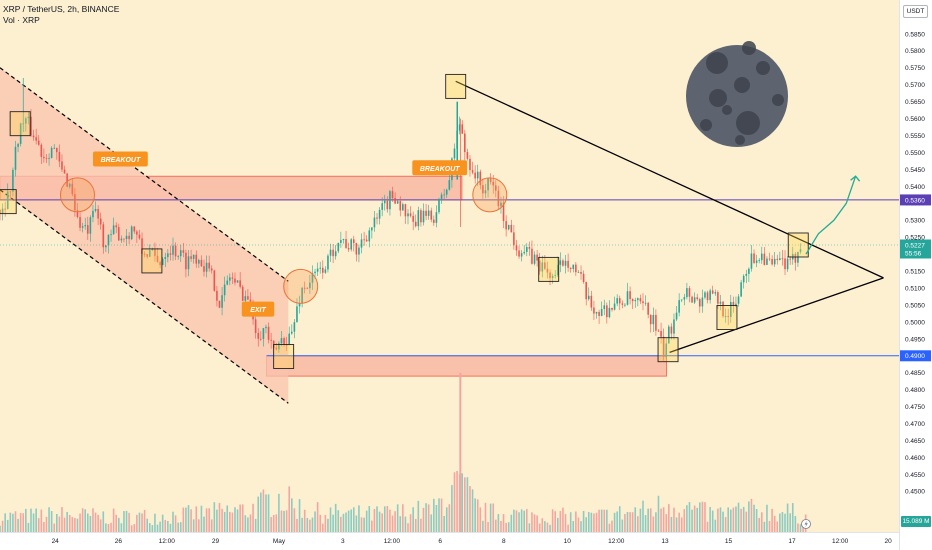  Describe the element at coordinates (915, 11) in the screenshot. I see `currency-button: USDT` at that location.